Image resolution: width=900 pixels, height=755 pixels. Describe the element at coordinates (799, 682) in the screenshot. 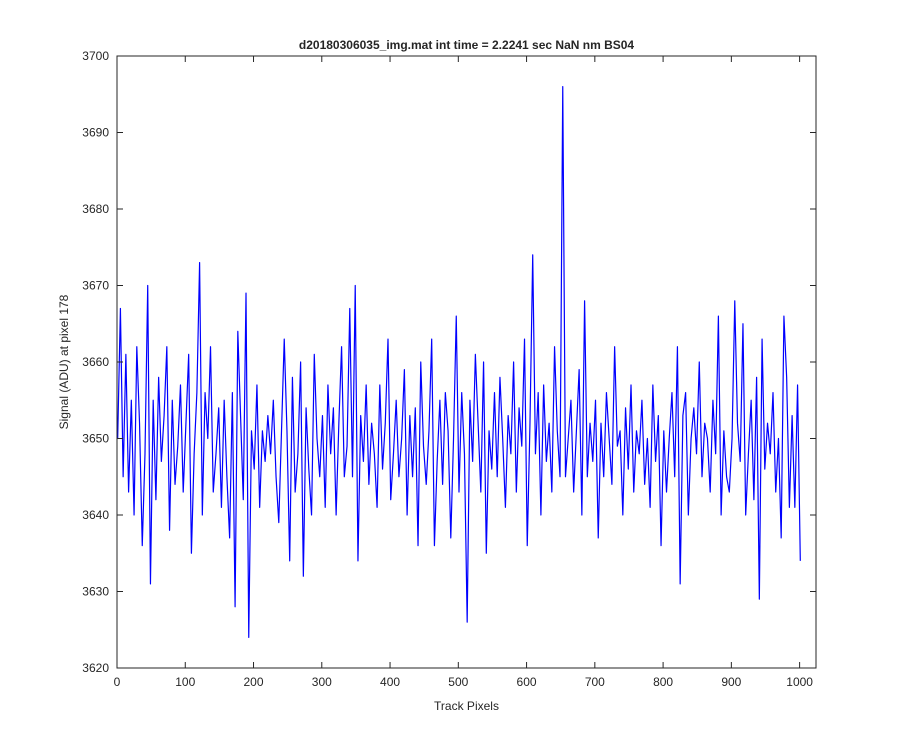

I see `x-tick-label: 1000` at that location.